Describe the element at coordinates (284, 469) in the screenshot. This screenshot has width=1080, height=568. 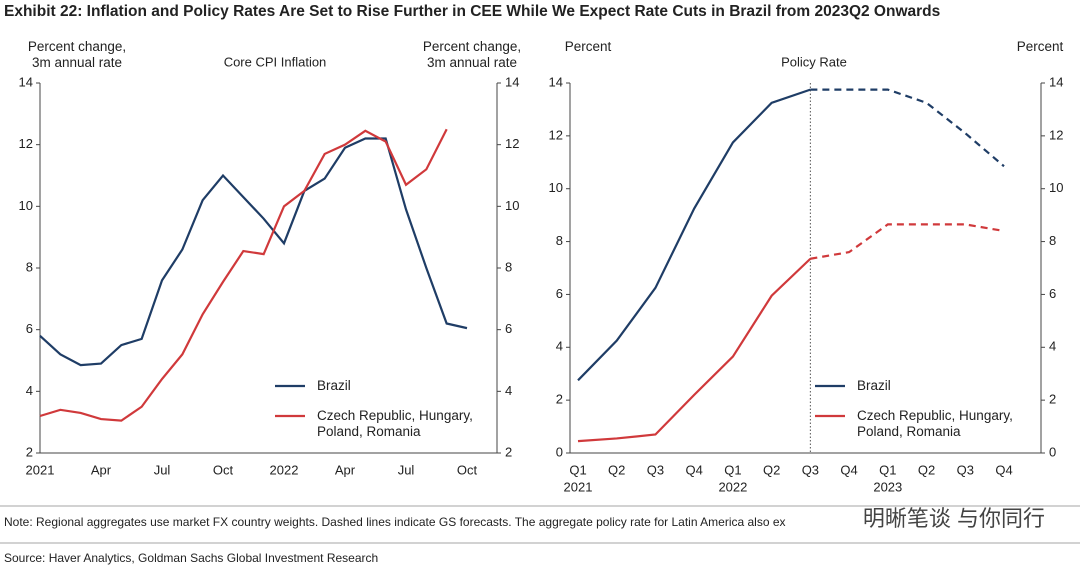
I see `x-tick-label: 2022` at that location.